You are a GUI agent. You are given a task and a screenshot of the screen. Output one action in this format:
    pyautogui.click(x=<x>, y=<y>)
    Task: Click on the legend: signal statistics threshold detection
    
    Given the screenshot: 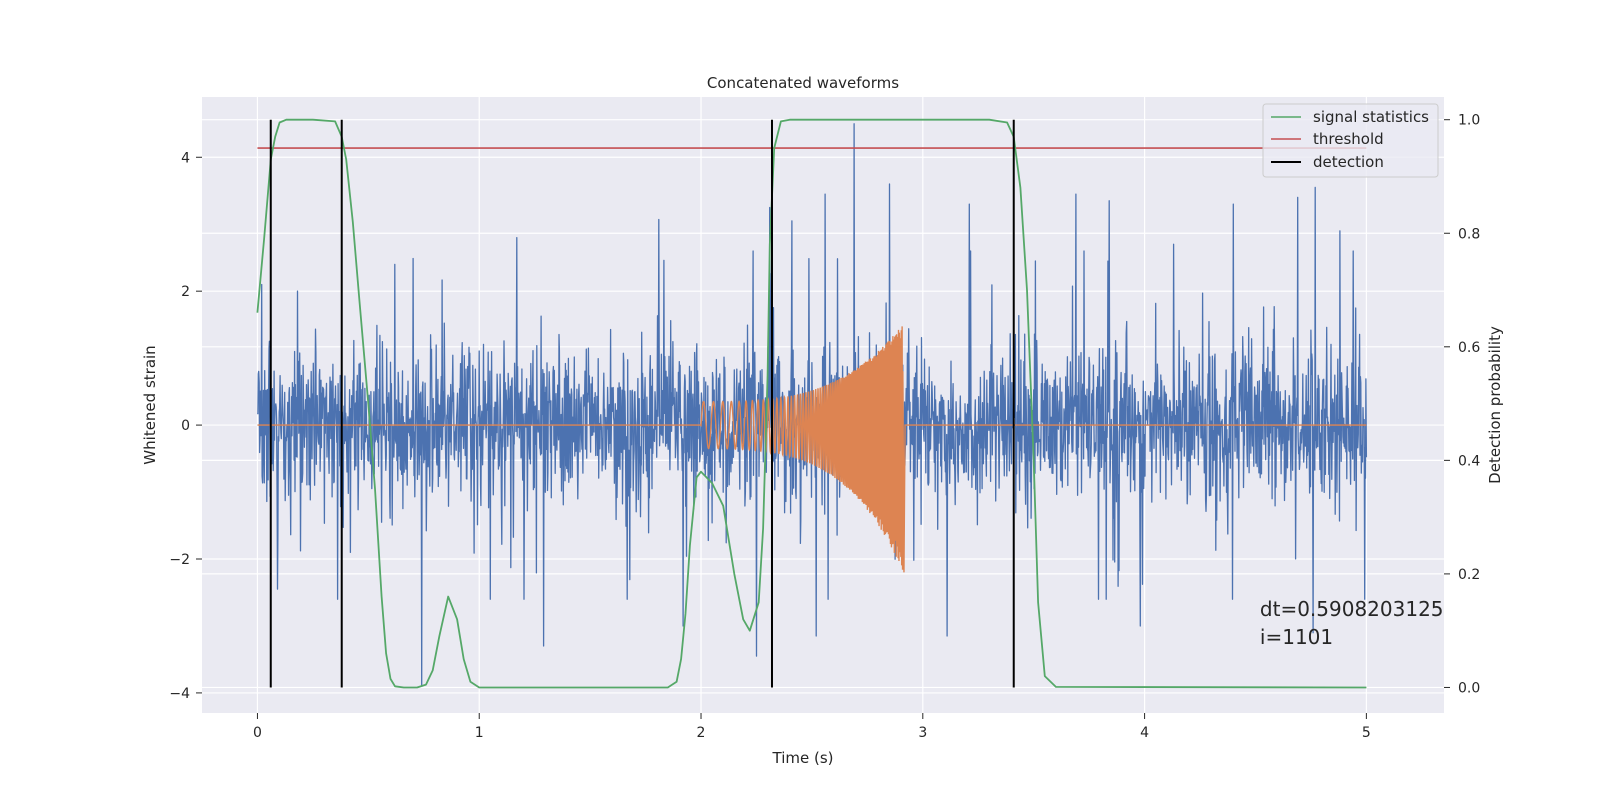 What is the action you would take?
    pyautogui.click(x=1350, y=140)
    